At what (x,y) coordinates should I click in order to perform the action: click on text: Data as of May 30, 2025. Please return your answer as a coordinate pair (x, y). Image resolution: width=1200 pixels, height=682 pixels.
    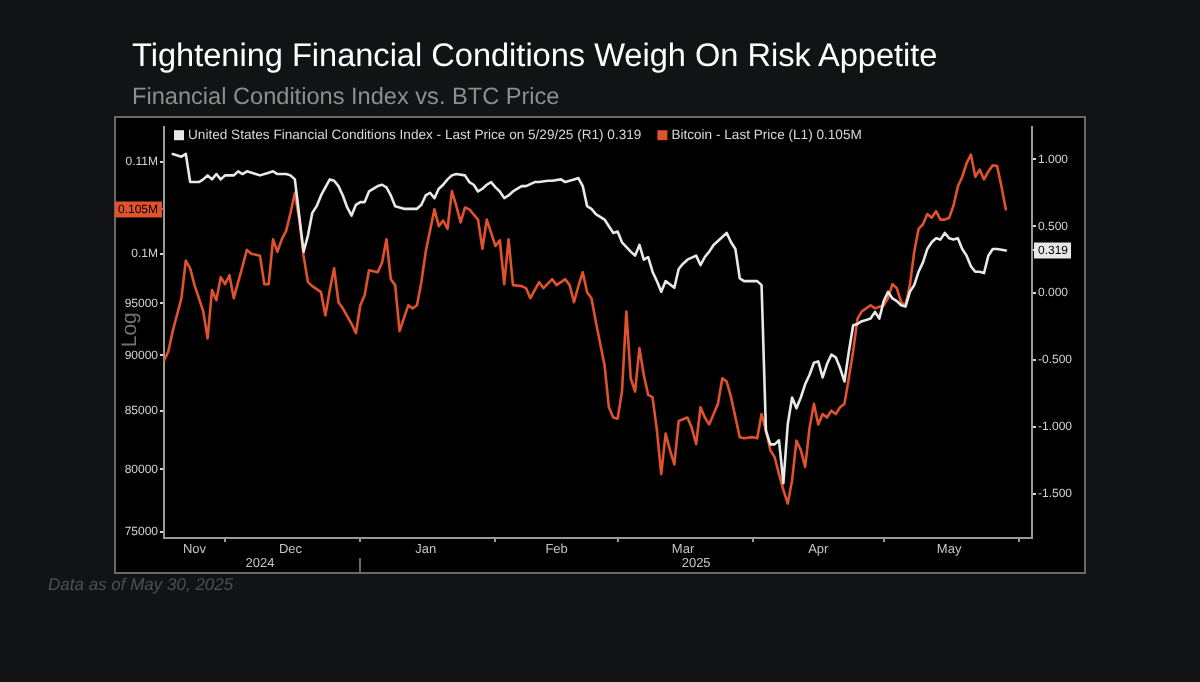
    Looking at the image, I should click on (141, 584).